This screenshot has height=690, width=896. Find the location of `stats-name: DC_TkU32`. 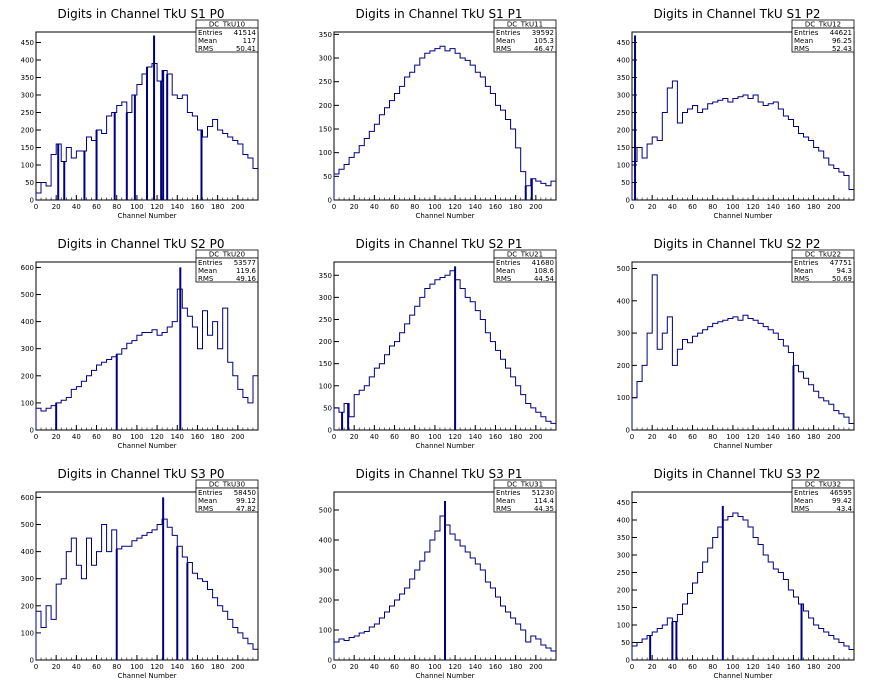

stats-name: DC_TkU32 is located at coordinates (823, 485).